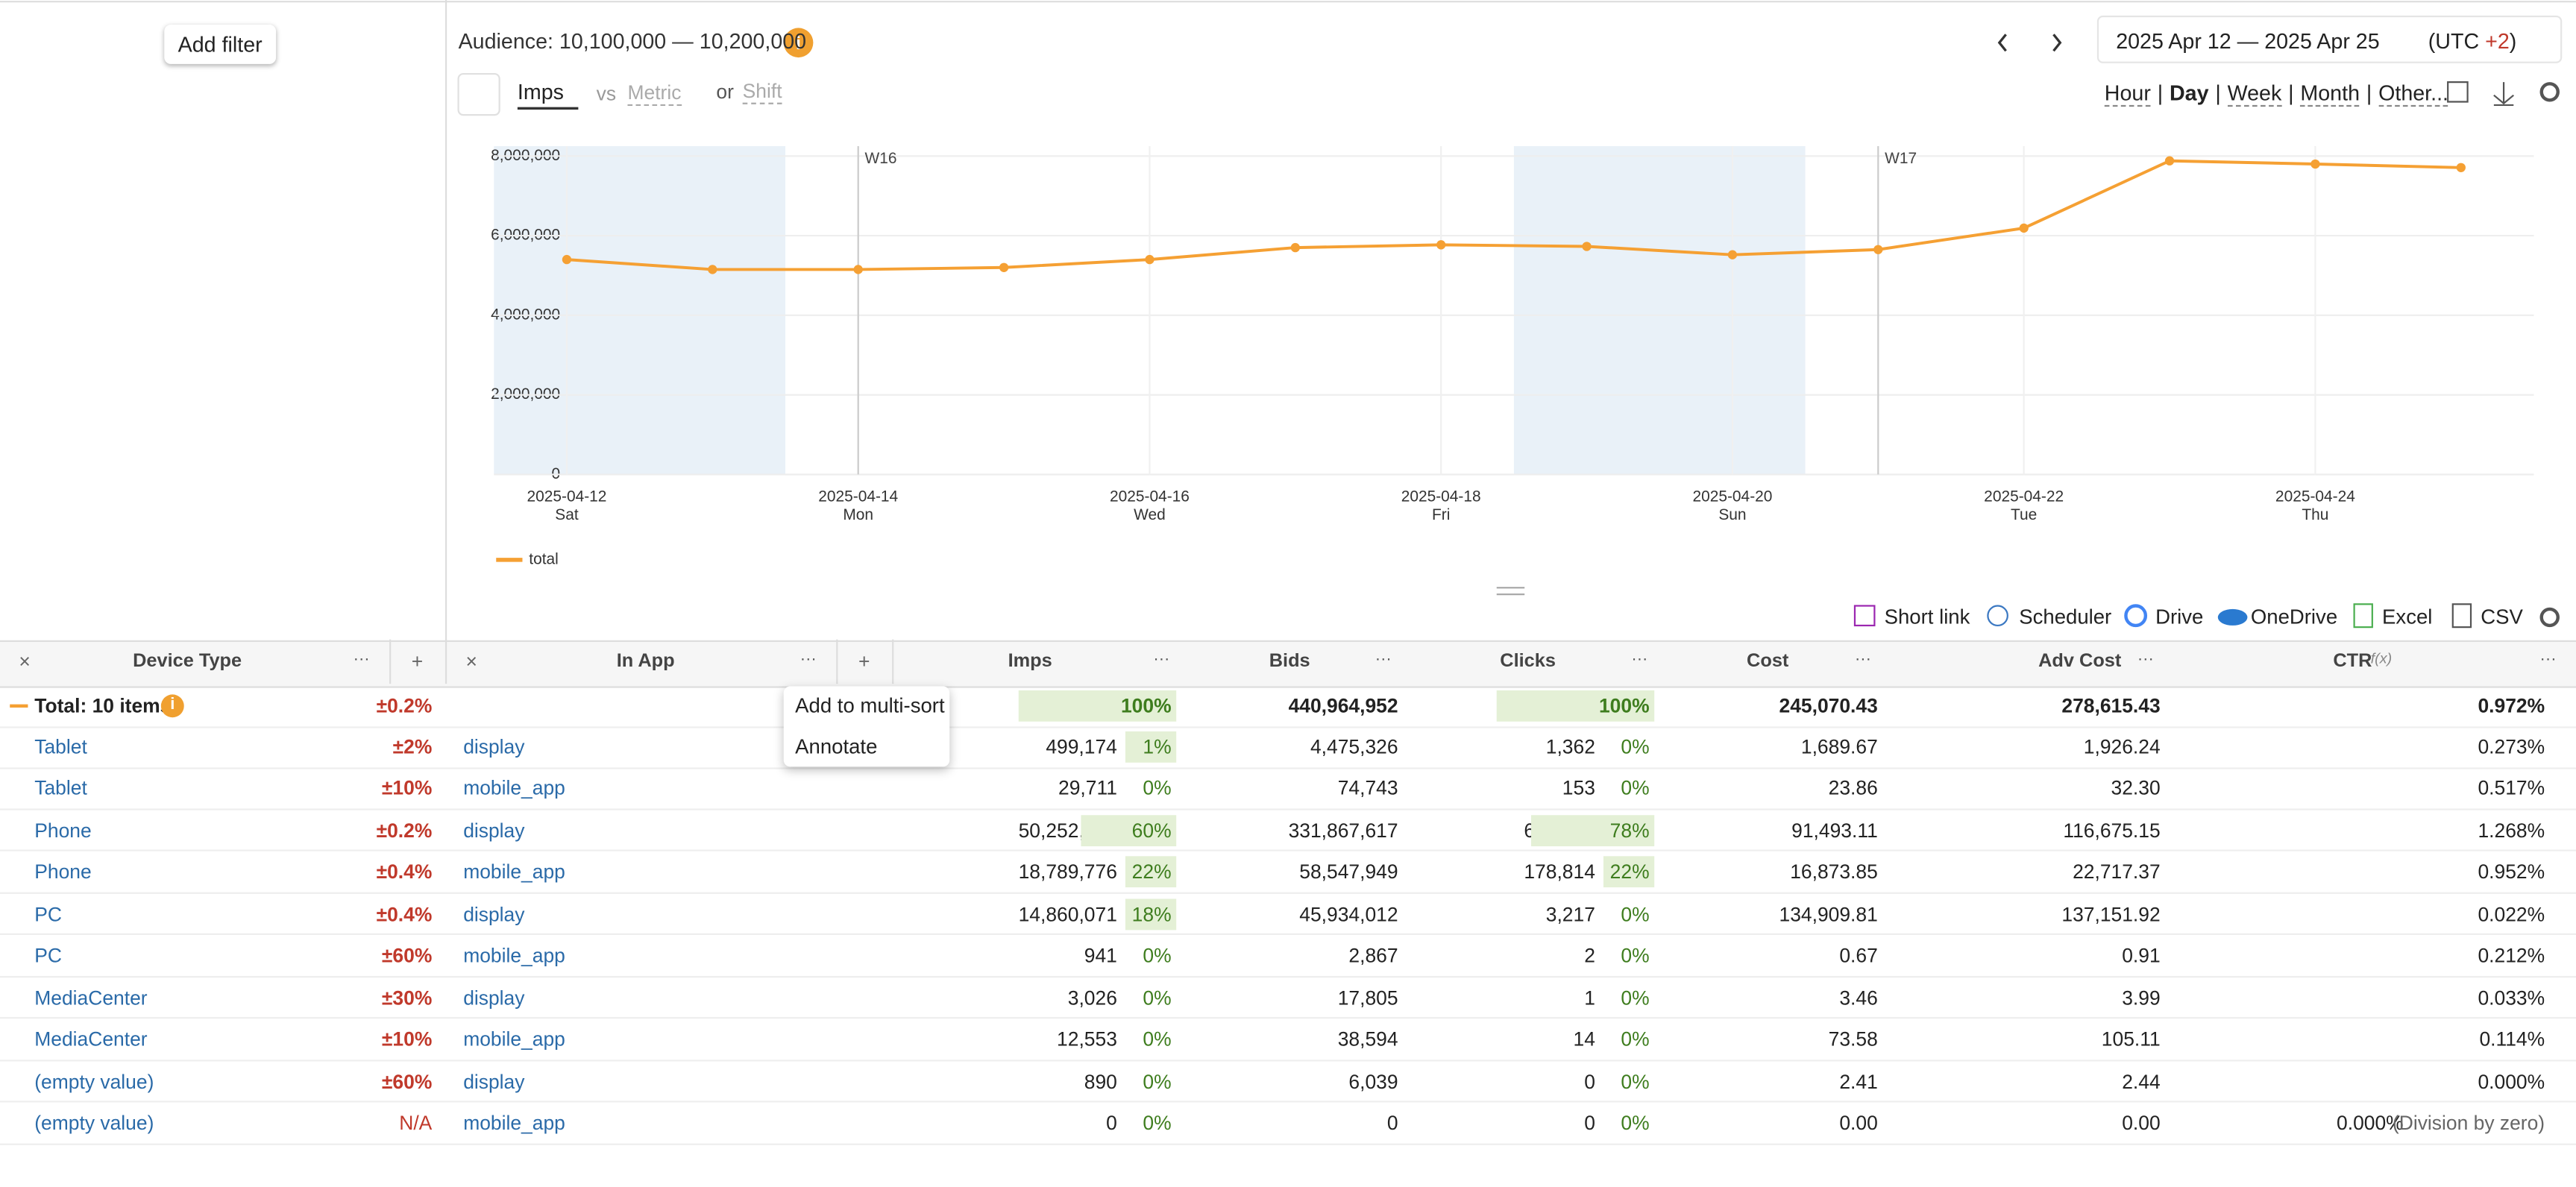 The image size is (2576, 1187). Describe the element at coordinates (2294, 617) in the screenshot. I see `export-option: OneDrive` at that location.